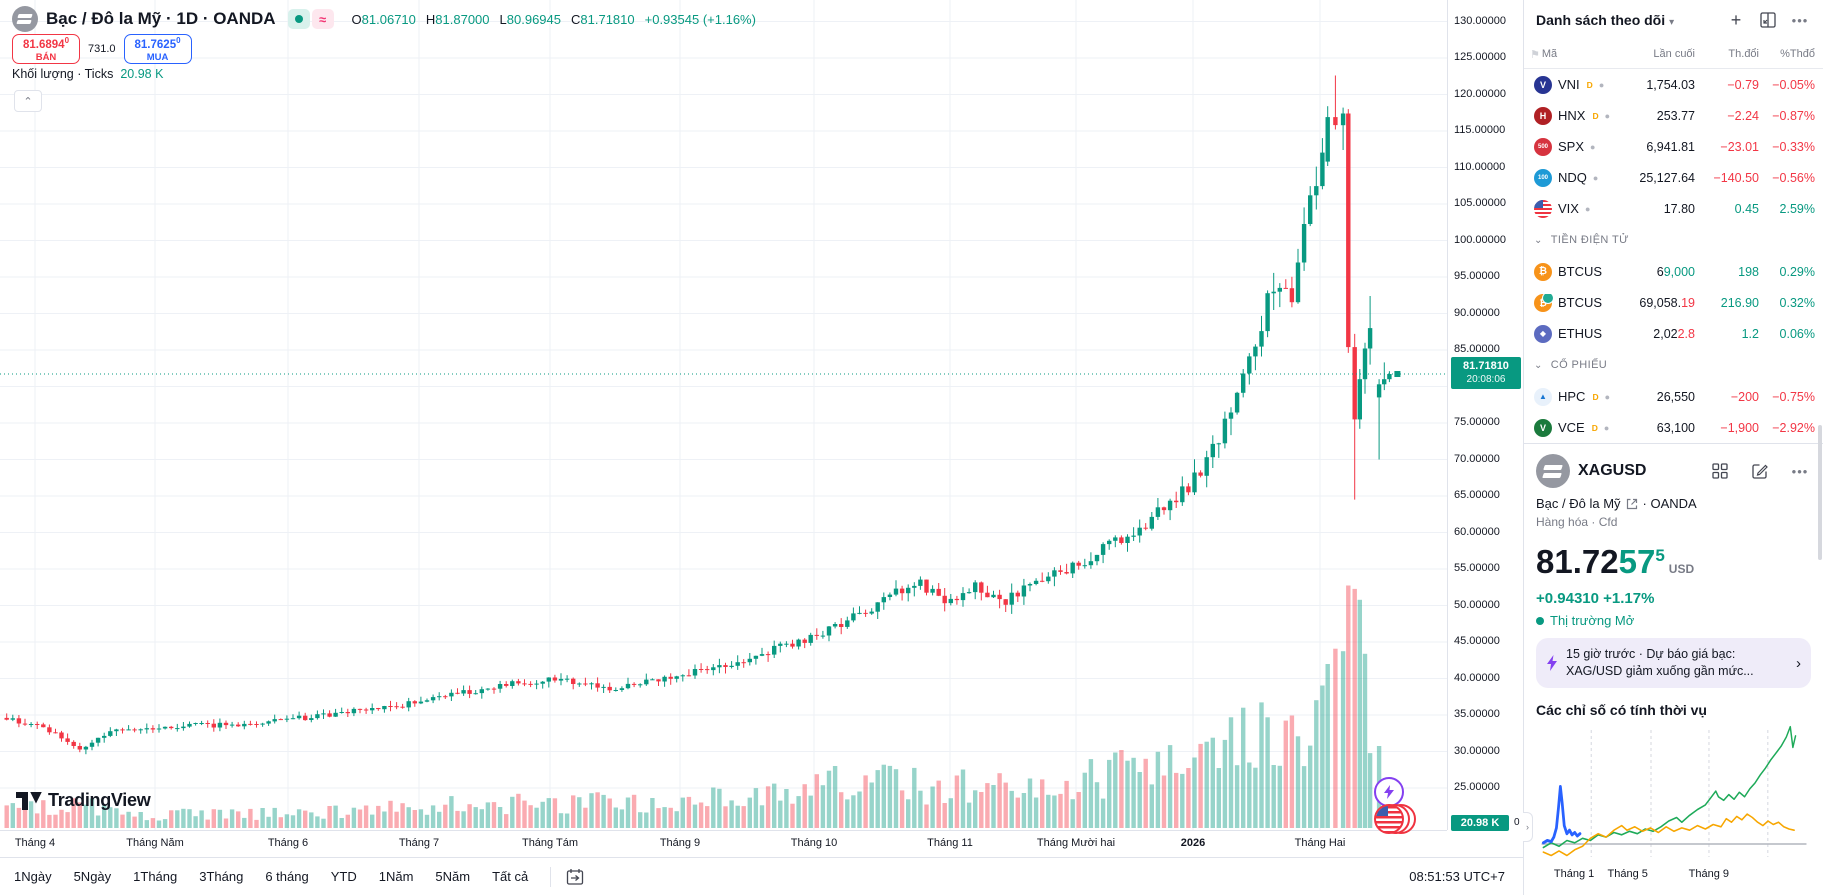 This screenshot has width=1823, height=895. What do you see at coordinates (1673, 302) in the screenshot?
I see `watchlist-row-btcus: ₿ BTCUS 69,058.19 216.90 0.32%` at bounding box center [1673, 302].